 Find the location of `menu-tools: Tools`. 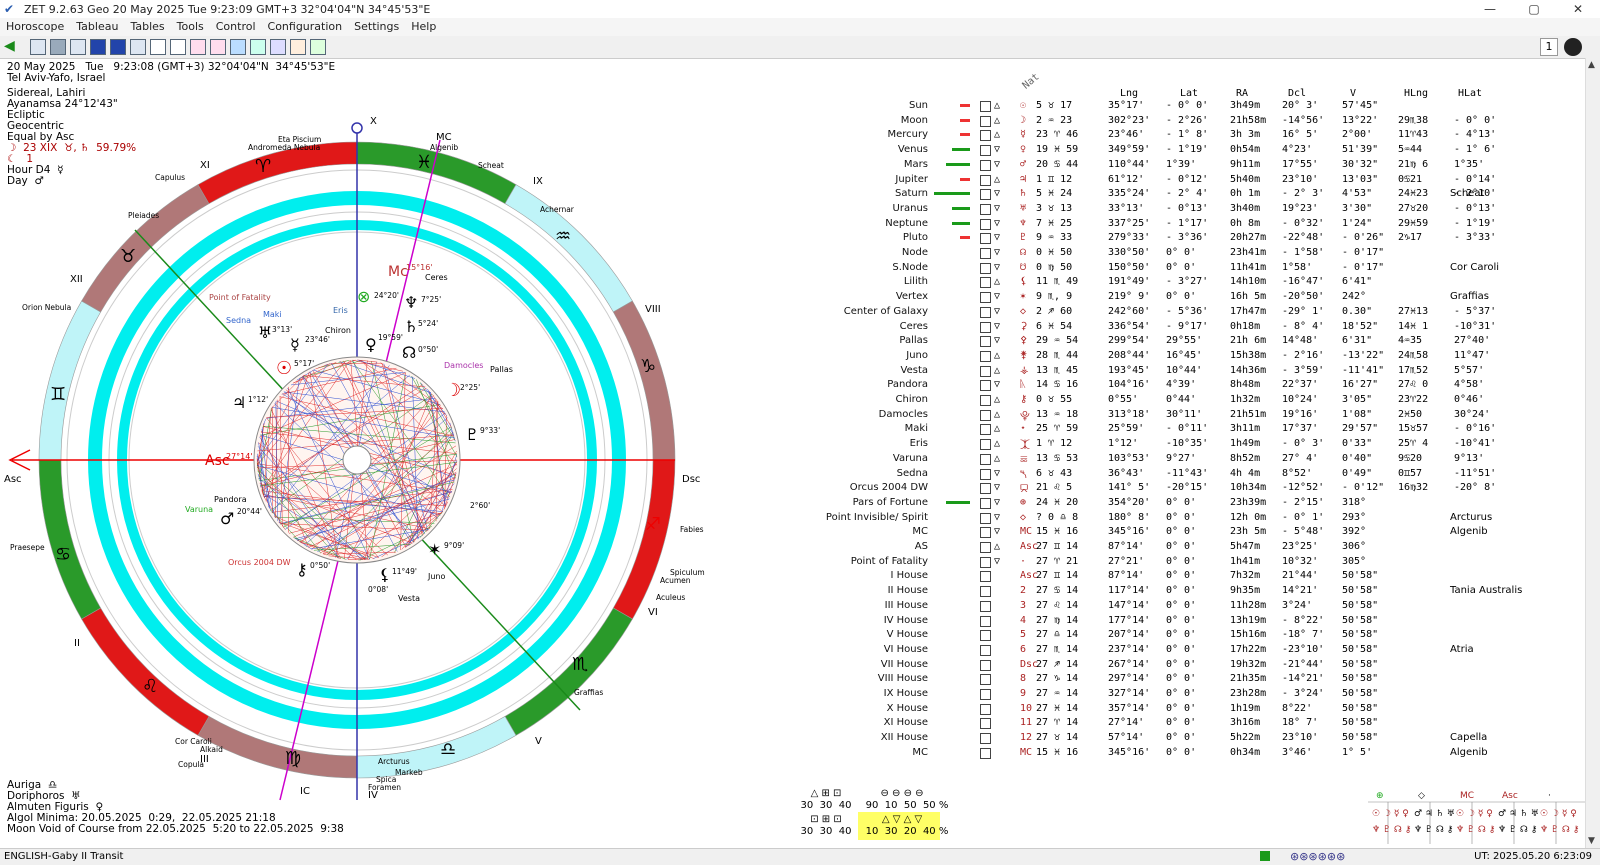

menu-tools: Tools is located at coordinates (190, 27).